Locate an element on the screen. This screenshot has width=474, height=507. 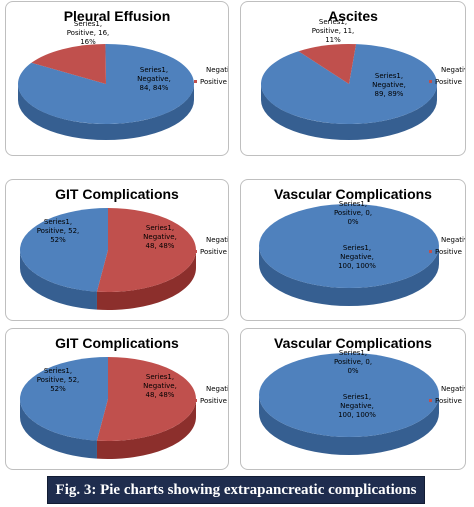
data-label-line: 89, 89% is located at coordinates (389, 94).